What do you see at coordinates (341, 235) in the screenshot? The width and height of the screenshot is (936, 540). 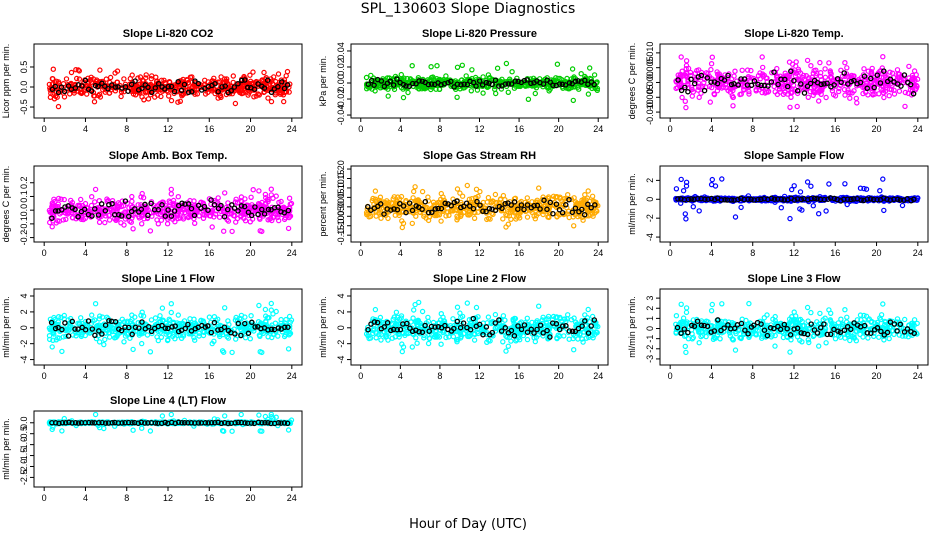 I see `y-tick-label: -0.15` at bounding box center [341, 235].